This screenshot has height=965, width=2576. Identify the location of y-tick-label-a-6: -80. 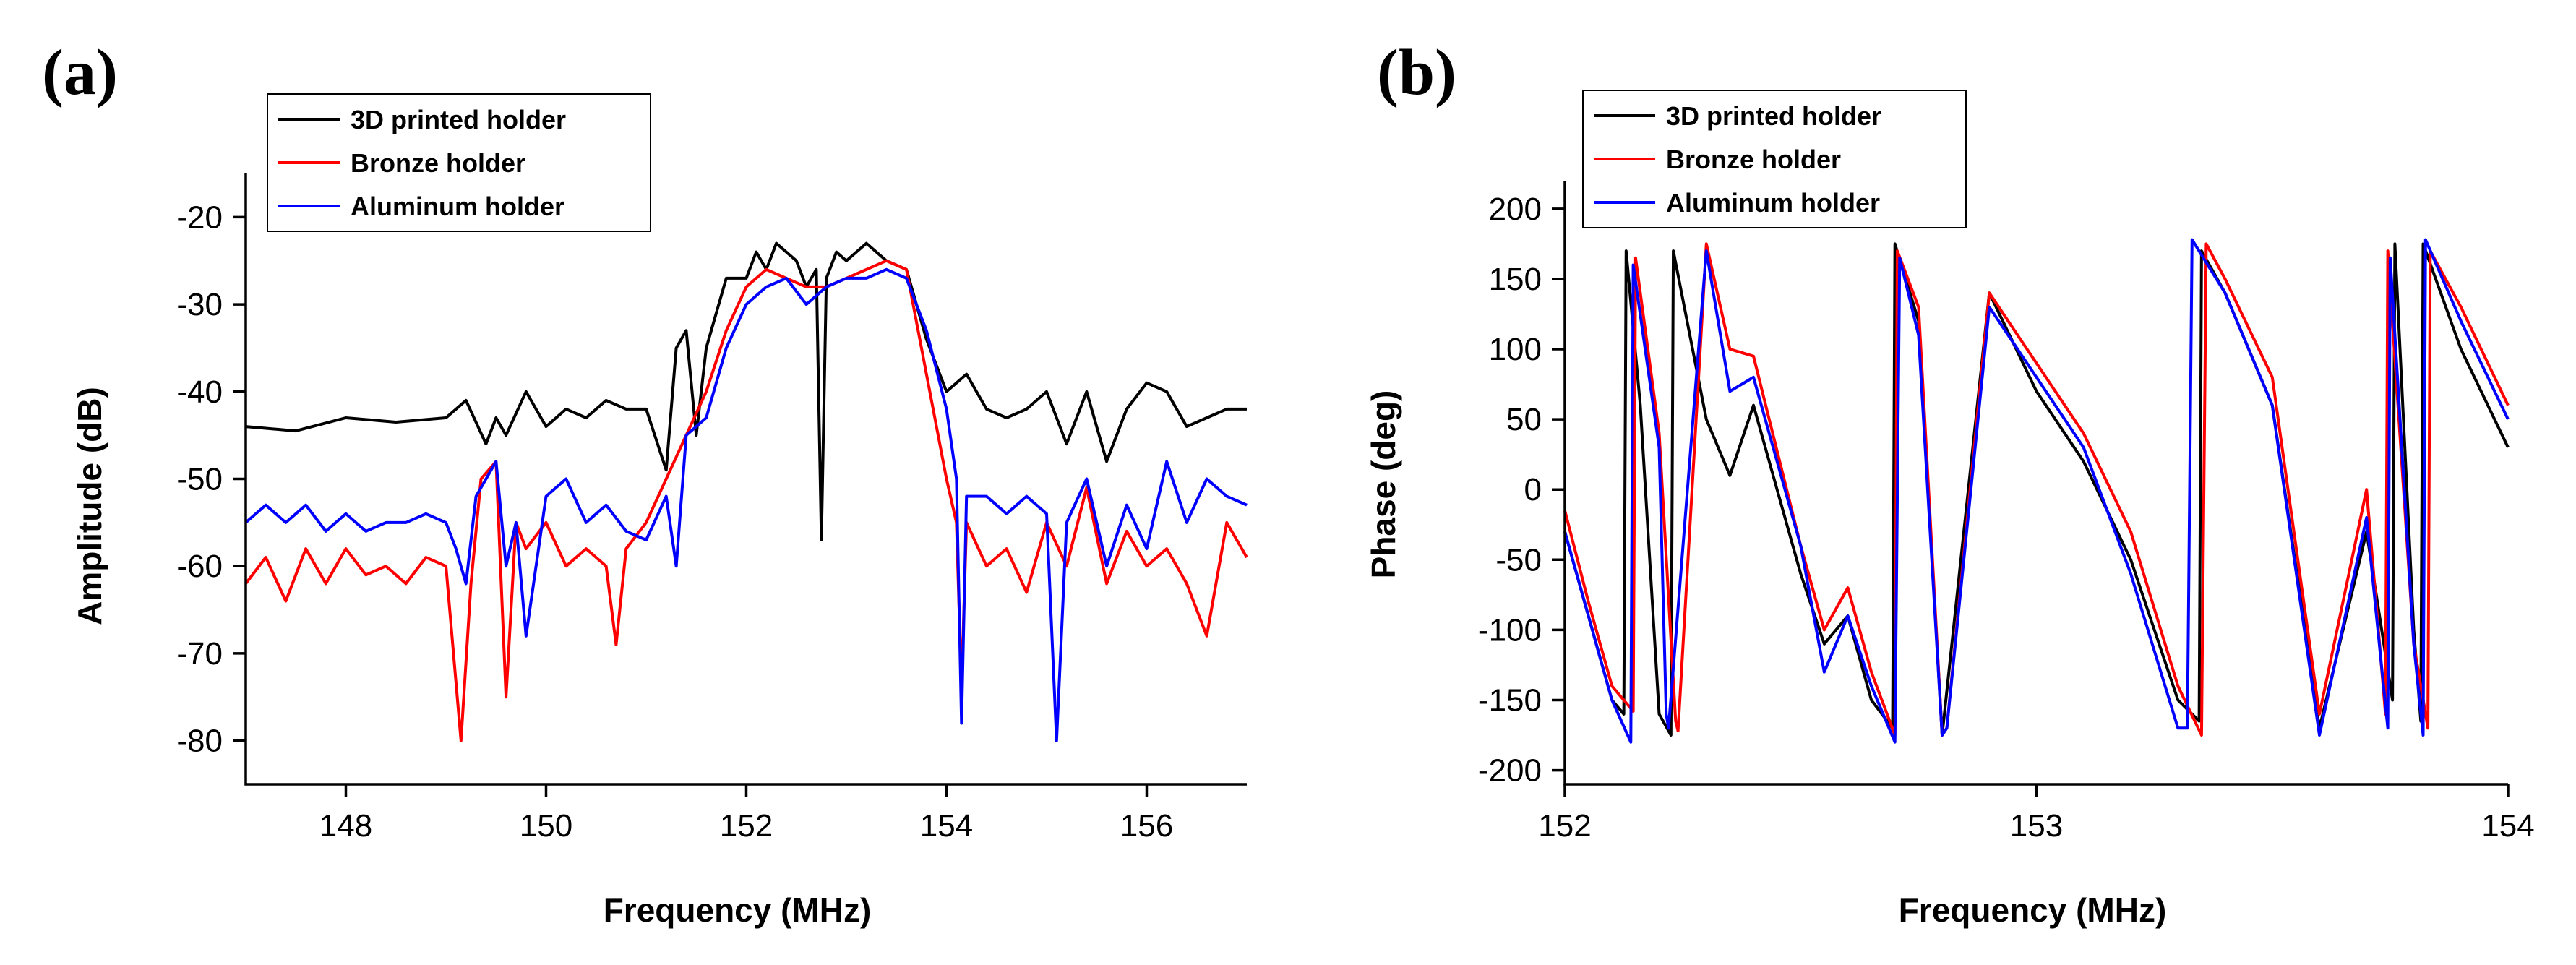
(200, 741).